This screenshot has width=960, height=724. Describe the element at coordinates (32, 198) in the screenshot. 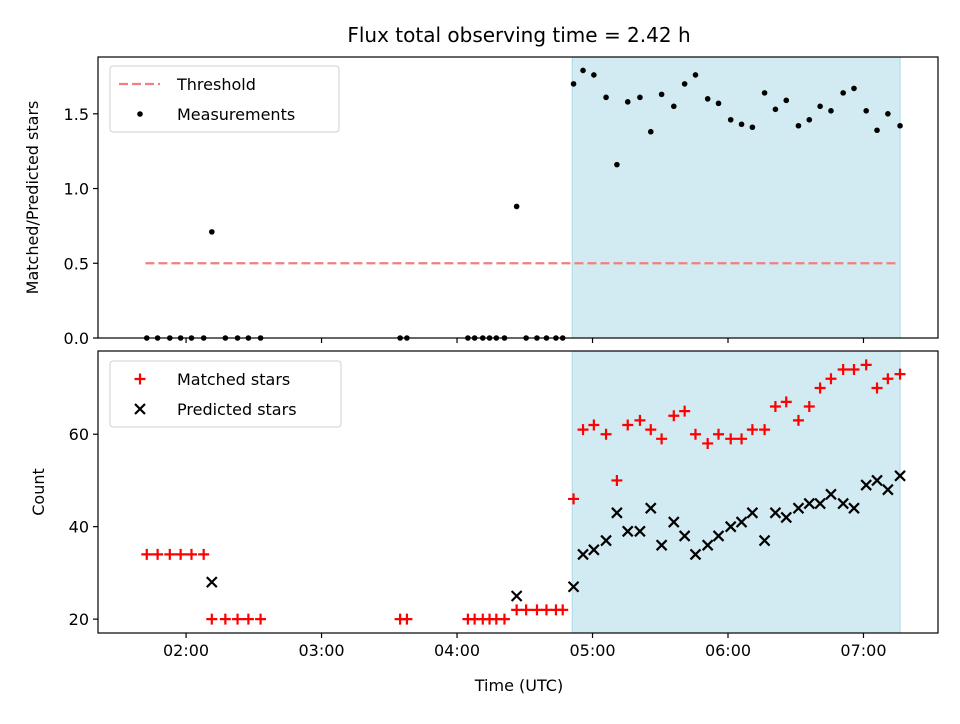

I see `y-axis-label: Matched/Predicted stars` at that location.